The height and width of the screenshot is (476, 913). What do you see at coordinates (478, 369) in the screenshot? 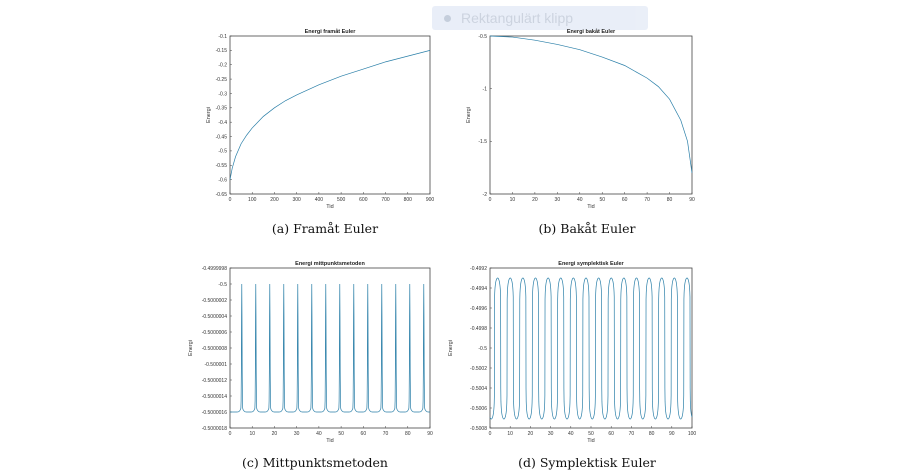
I see `y-tick-label: -0.5002` at bounding box center [478, 369].